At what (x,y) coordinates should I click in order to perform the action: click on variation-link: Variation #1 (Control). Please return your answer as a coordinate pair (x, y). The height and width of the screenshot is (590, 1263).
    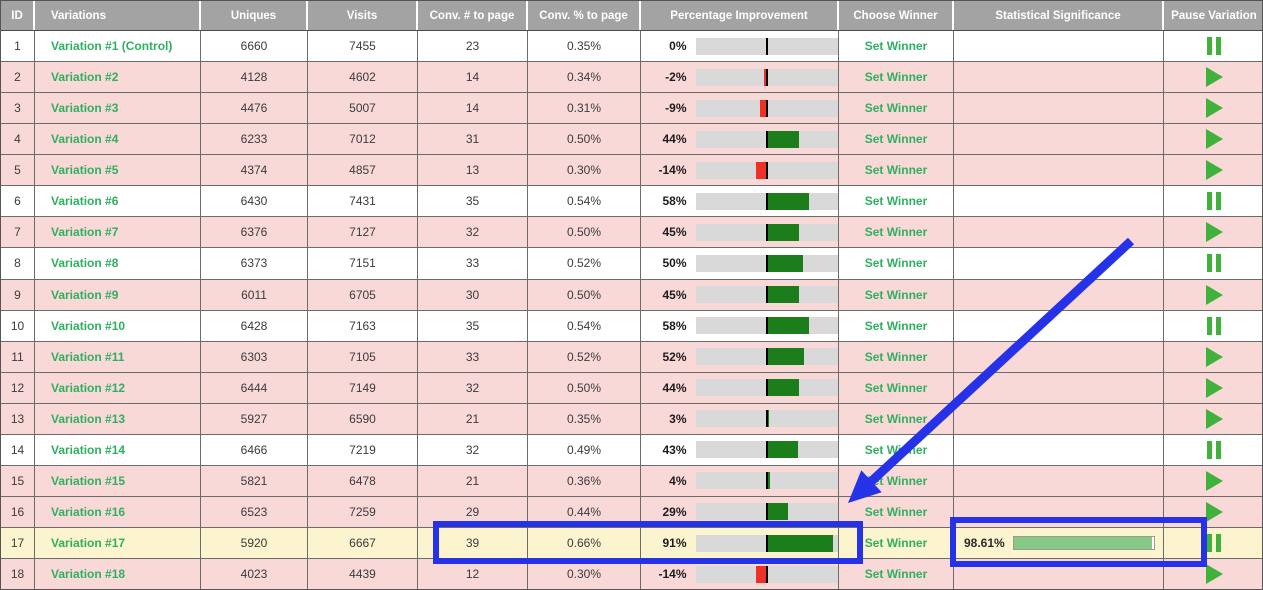
    Looking at the image, I should click on (112, 46).